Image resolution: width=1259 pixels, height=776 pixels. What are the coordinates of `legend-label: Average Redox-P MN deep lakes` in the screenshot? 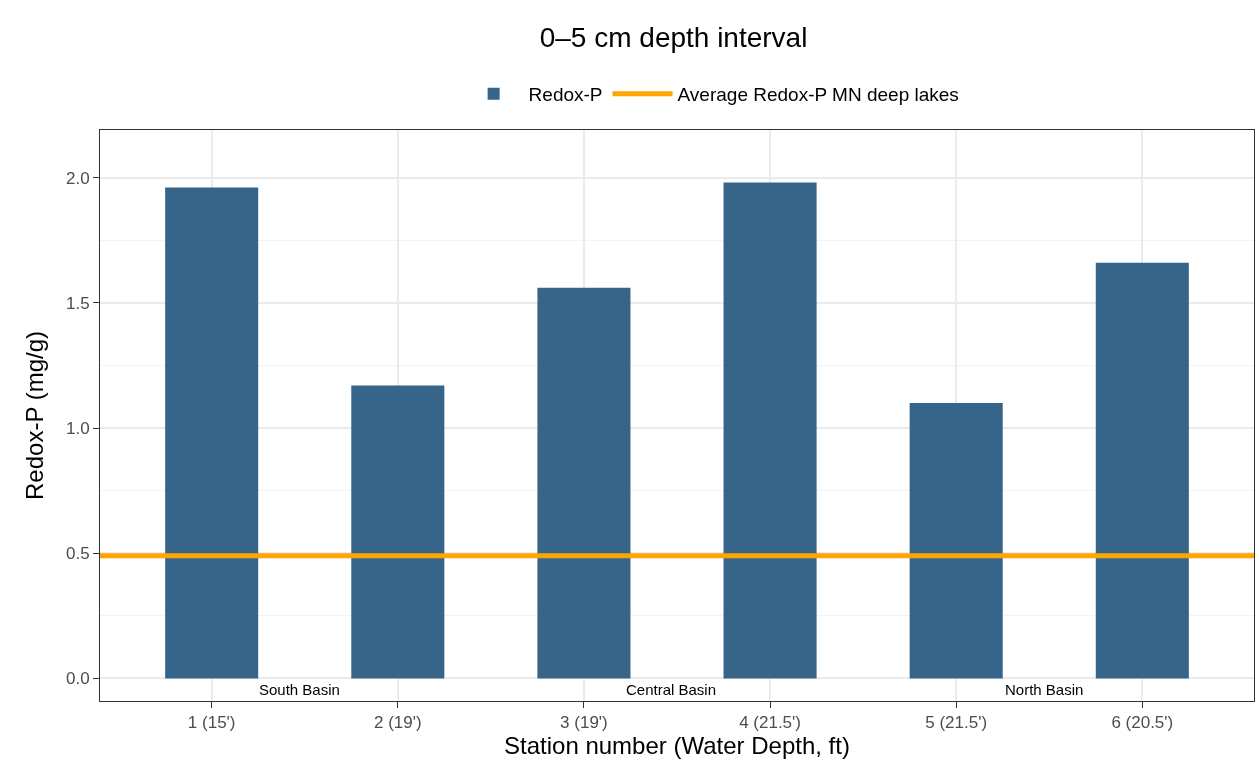 It's located at (818, 95).